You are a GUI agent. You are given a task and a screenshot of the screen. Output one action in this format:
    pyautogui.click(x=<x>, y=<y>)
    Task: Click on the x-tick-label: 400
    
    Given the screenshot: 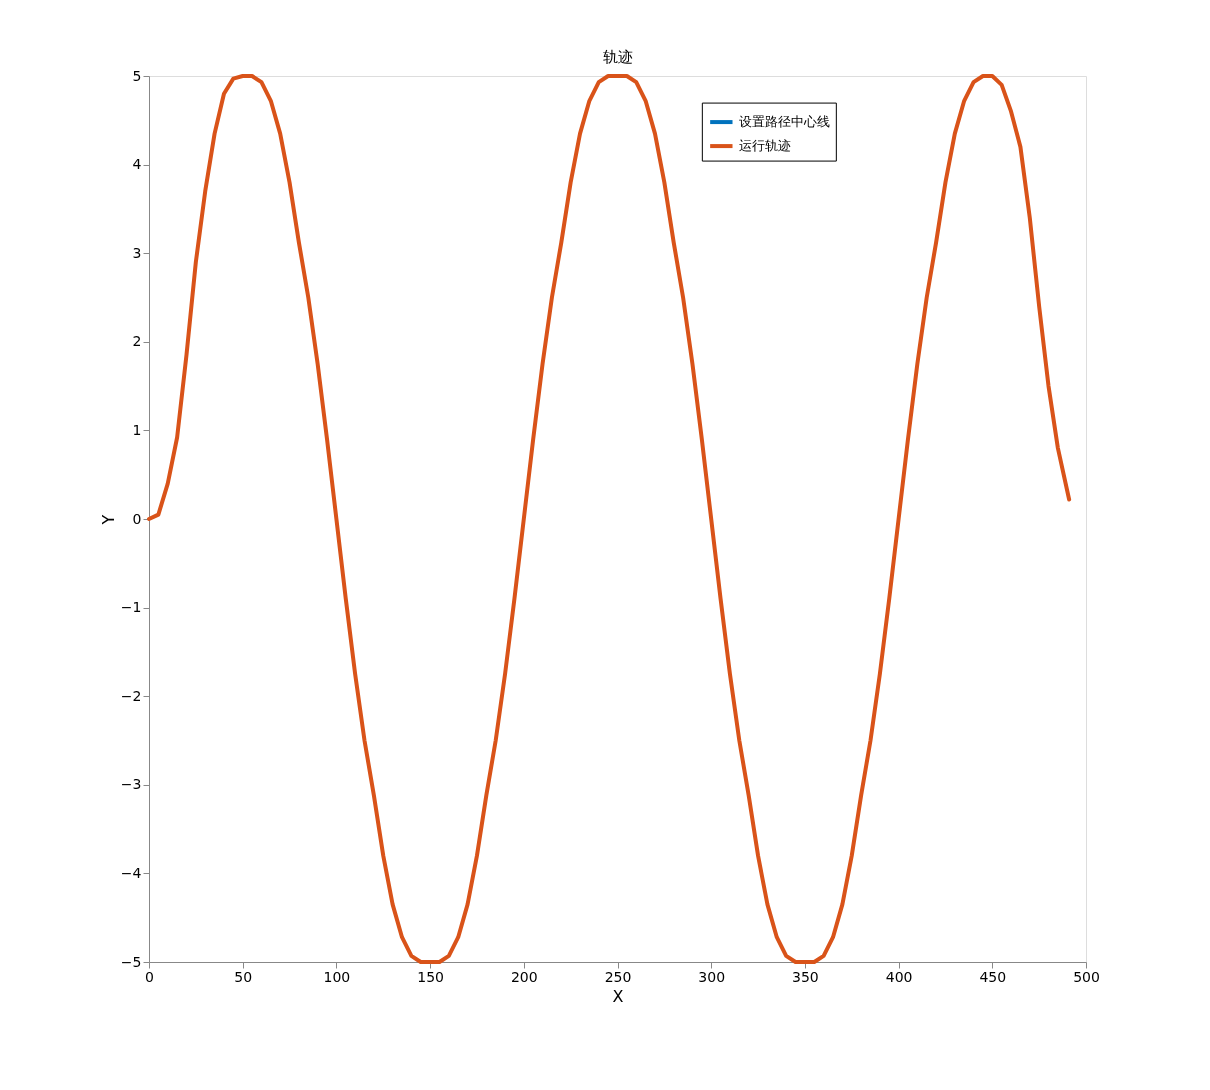 What is the action you would take?
    pyautogui.click(x=899, y=976)
    